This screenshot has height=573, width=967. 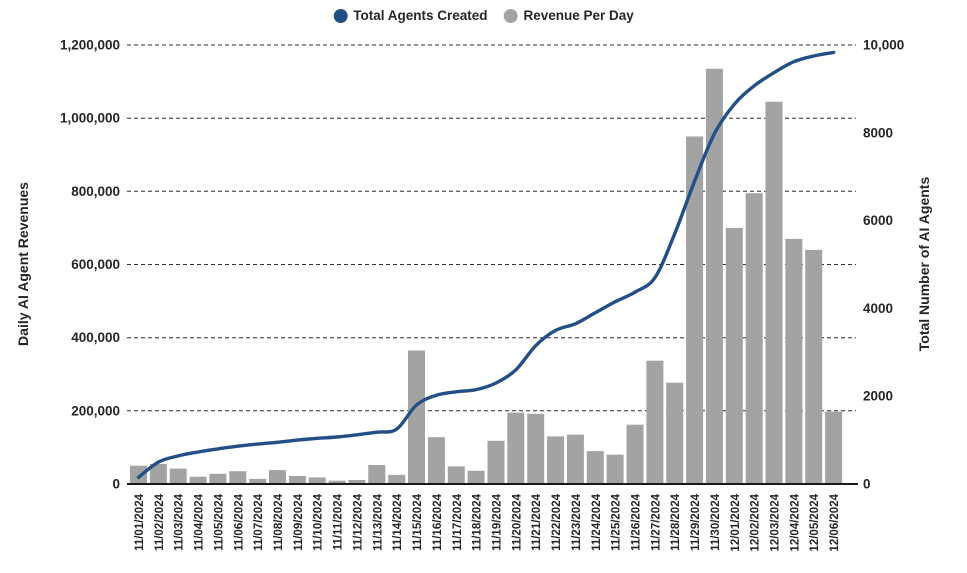 What do you see at coordinates (883, 45) in the screenshot?
I see `right-axis-tick-label: 10,000` at bounding box center [883, 45].